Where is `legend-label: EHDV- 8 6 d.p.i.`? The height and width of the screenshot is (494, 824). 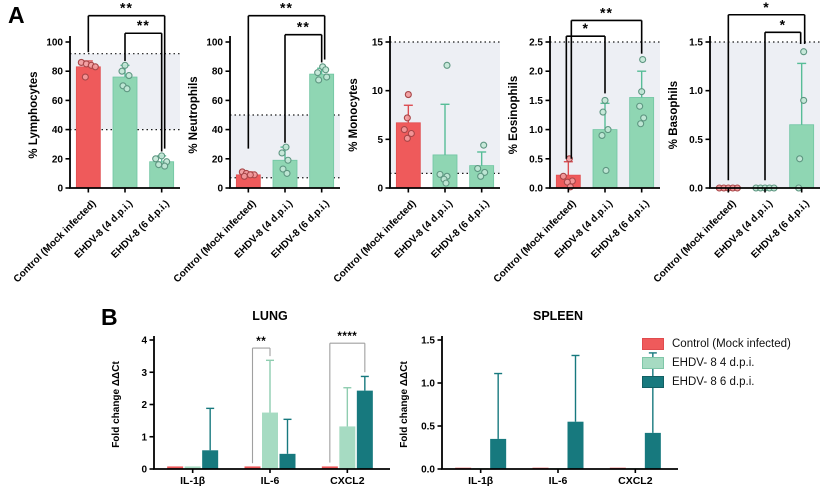
legend-label: EHDV- 8 6 d.p.i. is located at coordinates (713, 382).